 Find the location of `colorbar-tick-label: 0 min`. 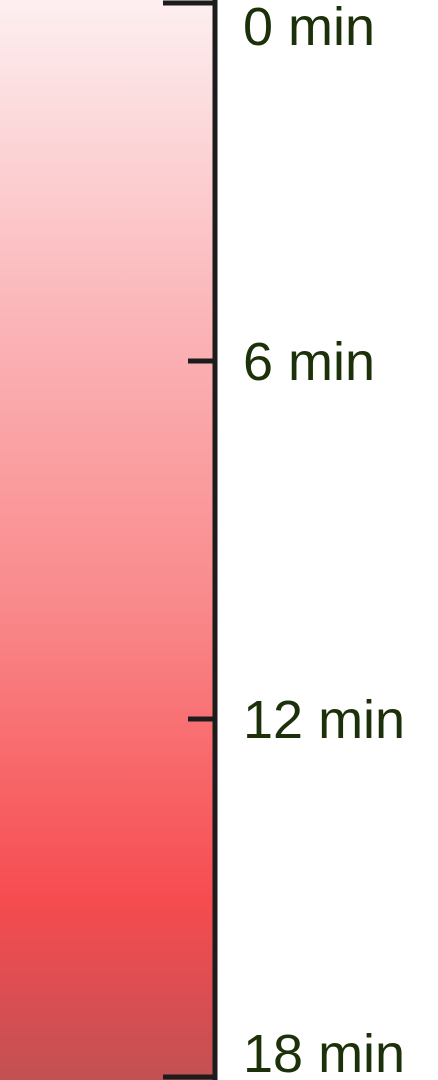

colorbar-tick-label: 0 min is located at coordinates (309, 28).